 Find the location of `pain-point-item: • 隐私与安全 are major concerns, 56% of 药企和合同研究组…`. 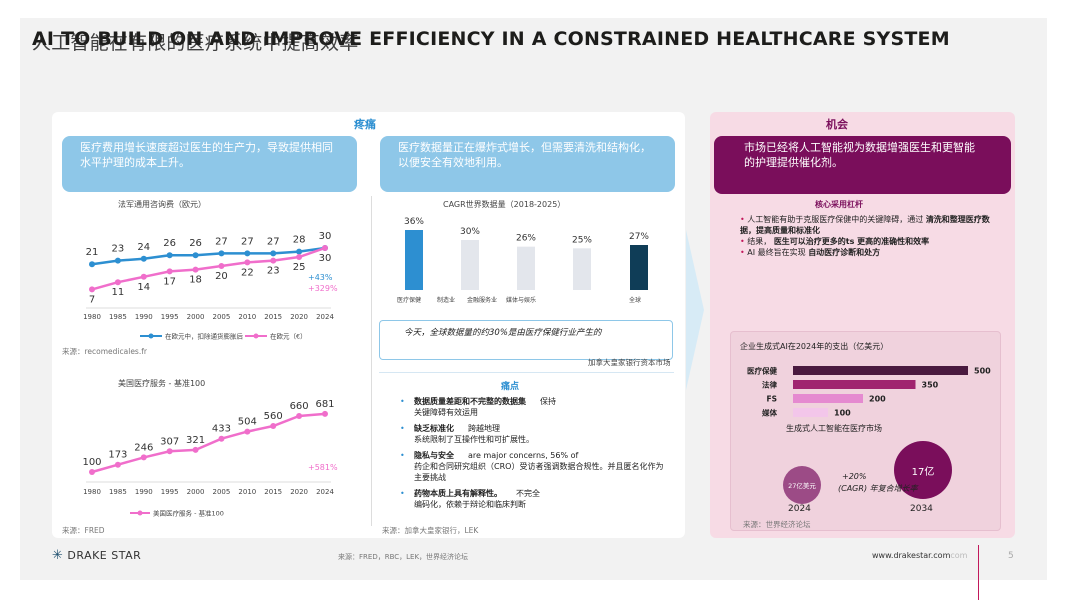

pain-point-item: • 隐私与安全 are major concerns, 56% of 药企和合同研究组… is located at coordinates (535, 466).